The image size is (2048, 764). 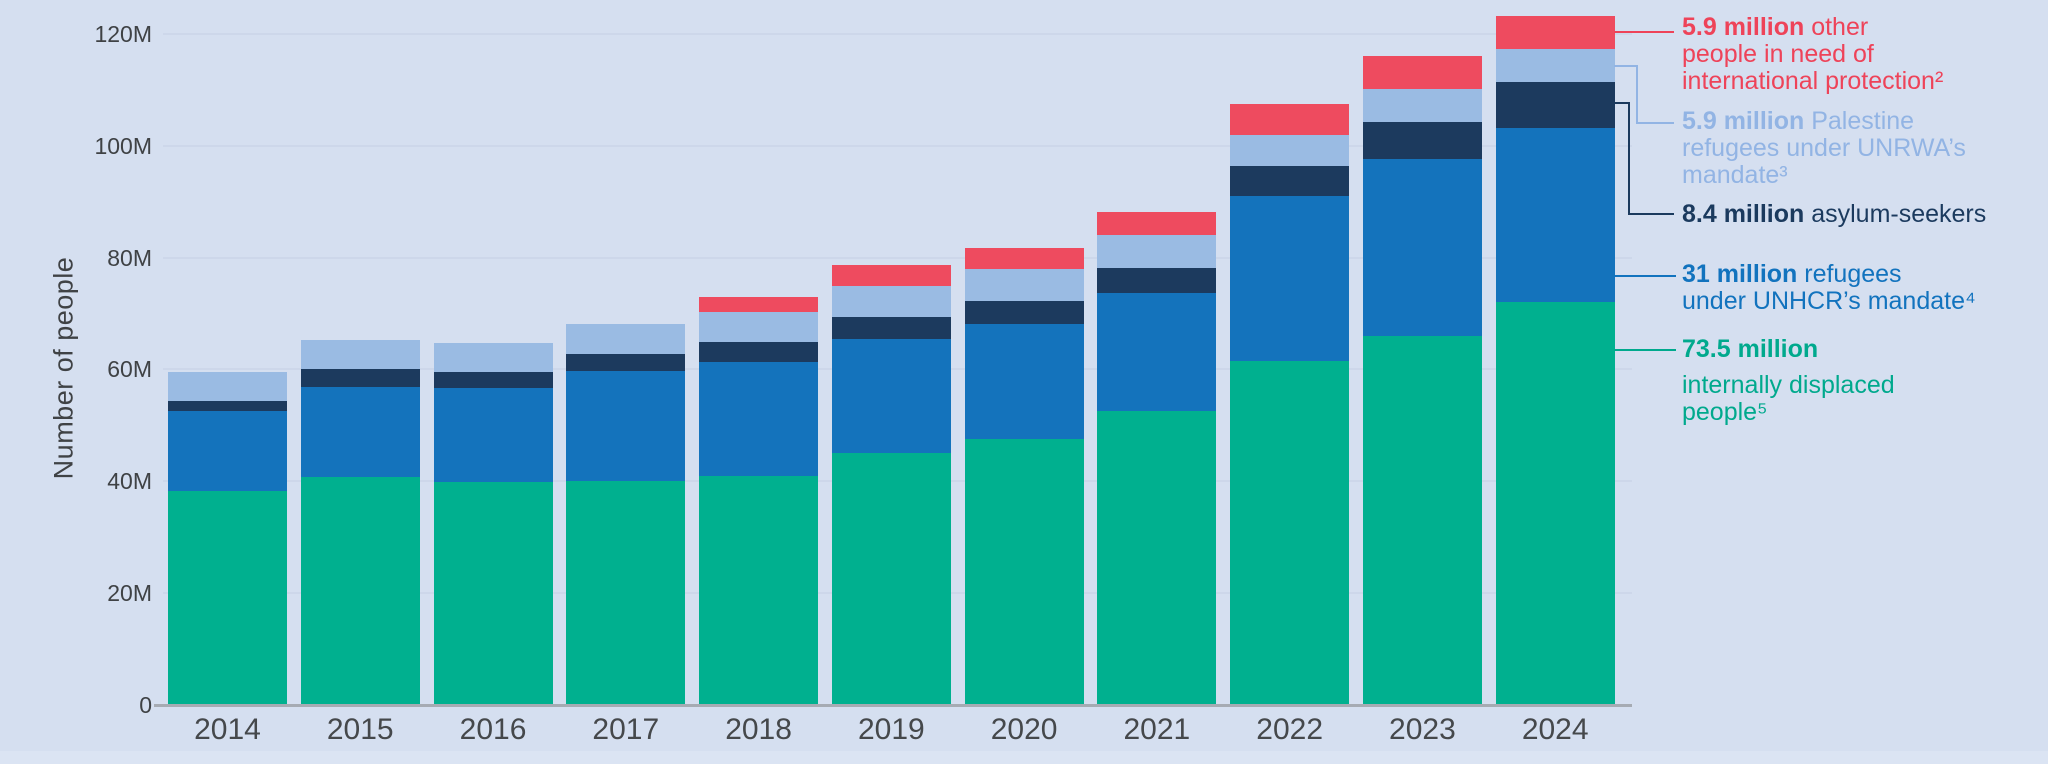 What do you see at coordinates (1743, 121) in the screenshot?
I see `legend-value: 5.9 million` at bounding box center [1743, 121].